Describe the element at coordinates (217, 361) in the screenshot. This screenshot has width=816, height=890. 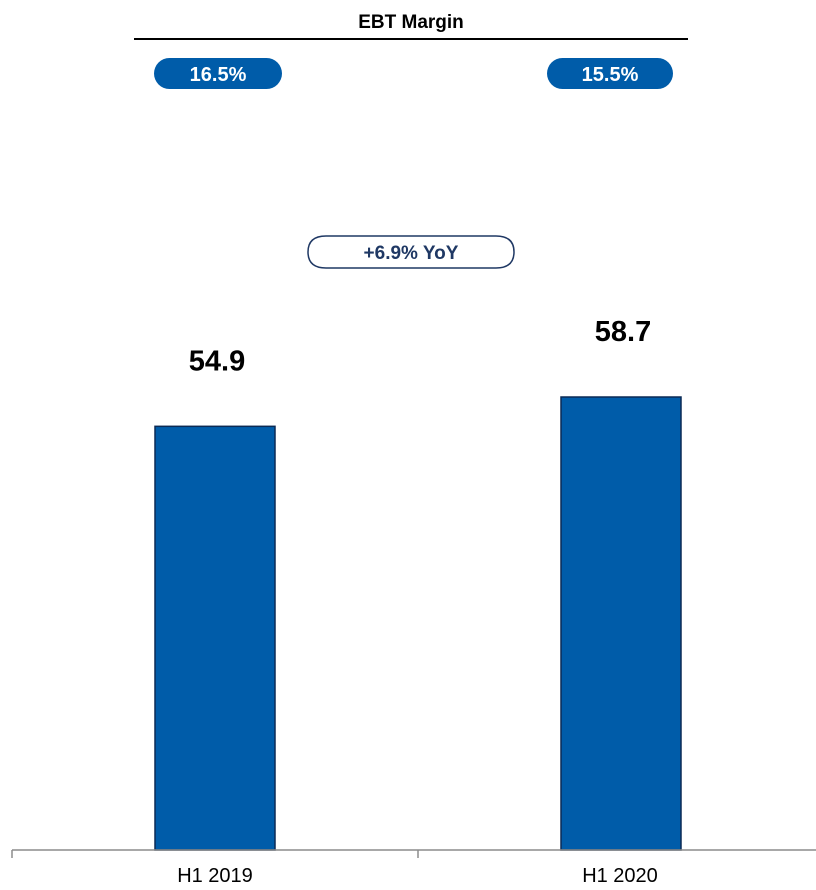
I see `value-label-h1-2019: 54.9` at that location.